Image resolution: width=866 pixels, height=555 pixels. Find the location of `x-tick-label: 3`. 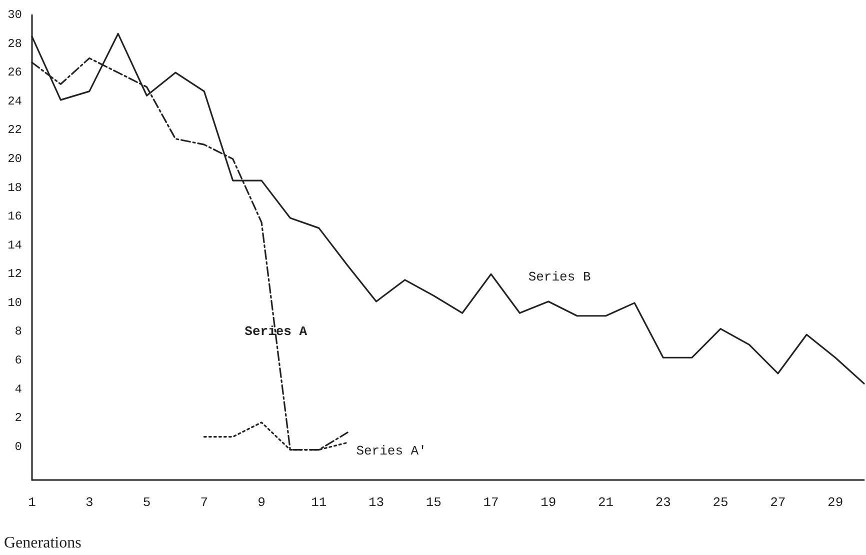

x-tick-label: 3 is located at coordinates (89, 502).